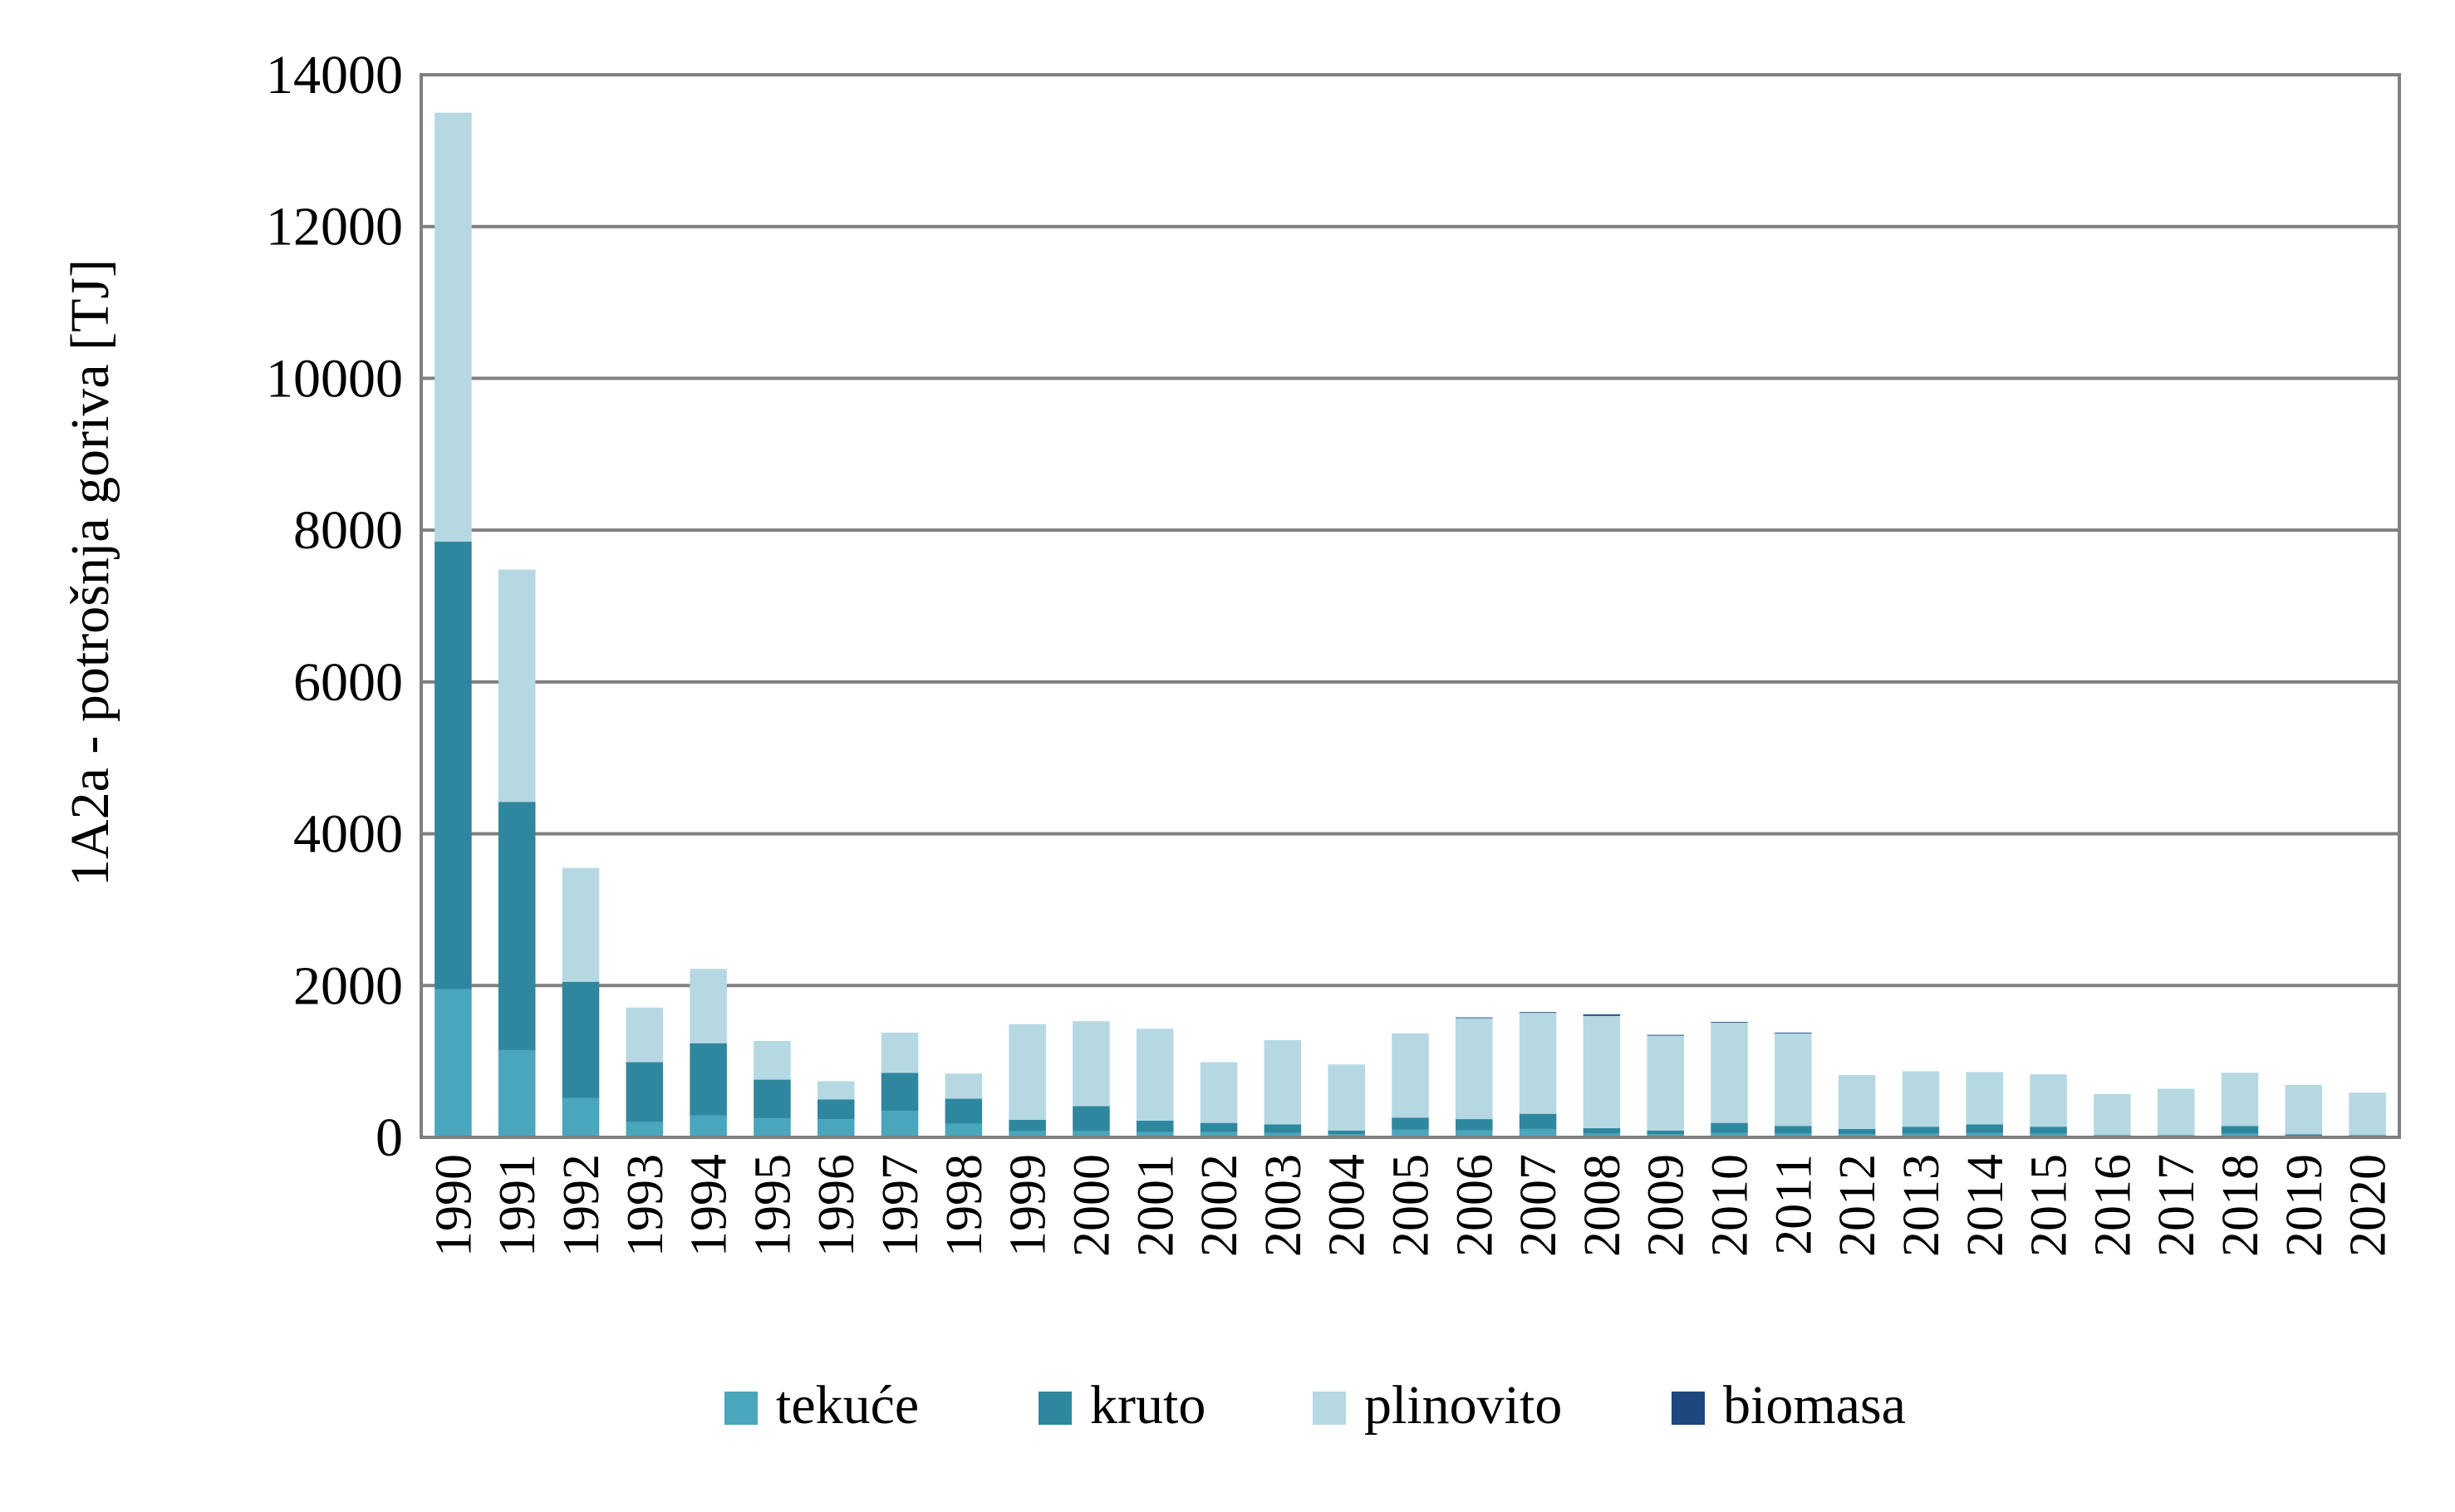 This screenshot has height=1512, width=2455. Describe the element at coordinates (1538, 1205) in the screenshot. I see `x-tick-label: 2007` at that location.